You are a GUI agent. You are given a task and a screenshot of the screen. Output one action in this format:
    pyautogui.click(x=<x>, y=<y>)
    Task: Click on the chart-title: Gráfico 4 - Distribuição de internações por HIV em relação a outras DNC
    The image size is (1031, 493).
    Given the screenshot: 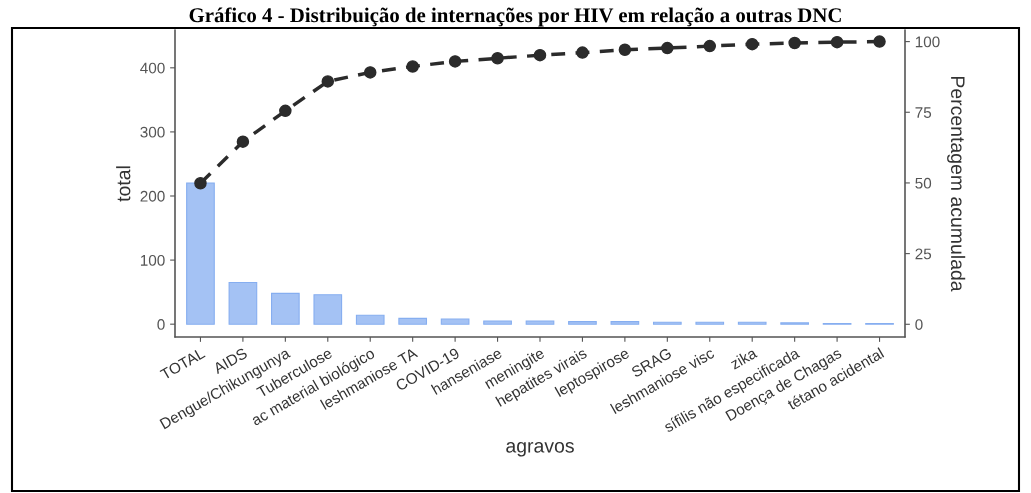 What is the action you would take?
    pyautogui.click(x=515, y=17)
    